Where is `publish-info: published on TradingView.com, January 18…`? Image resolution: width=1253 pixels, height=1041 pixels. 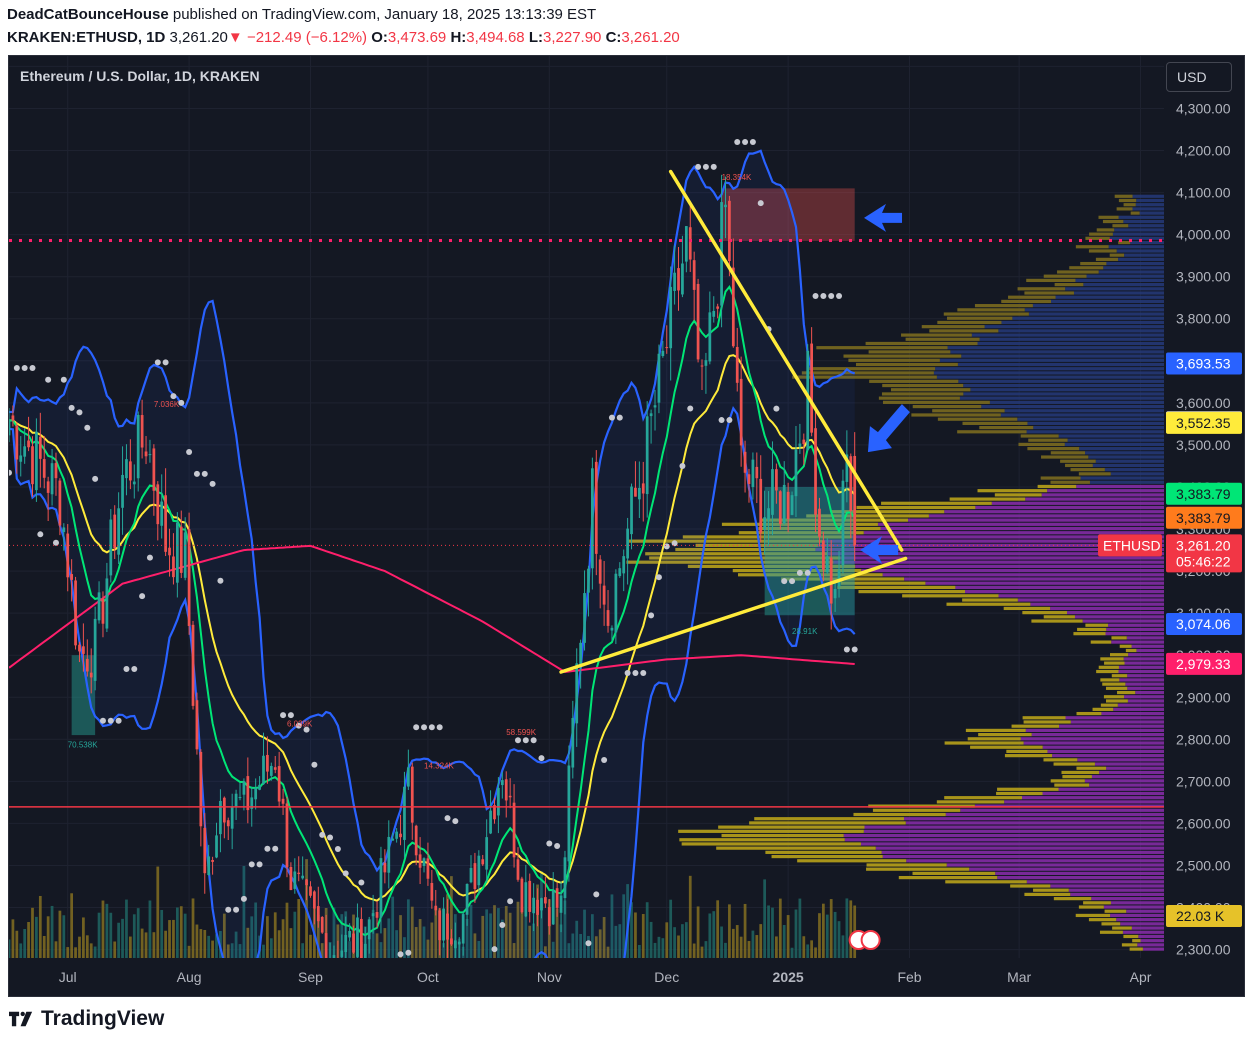
publish-info: published on TradingView.com, January 18… is located at coordinates (384, 14).